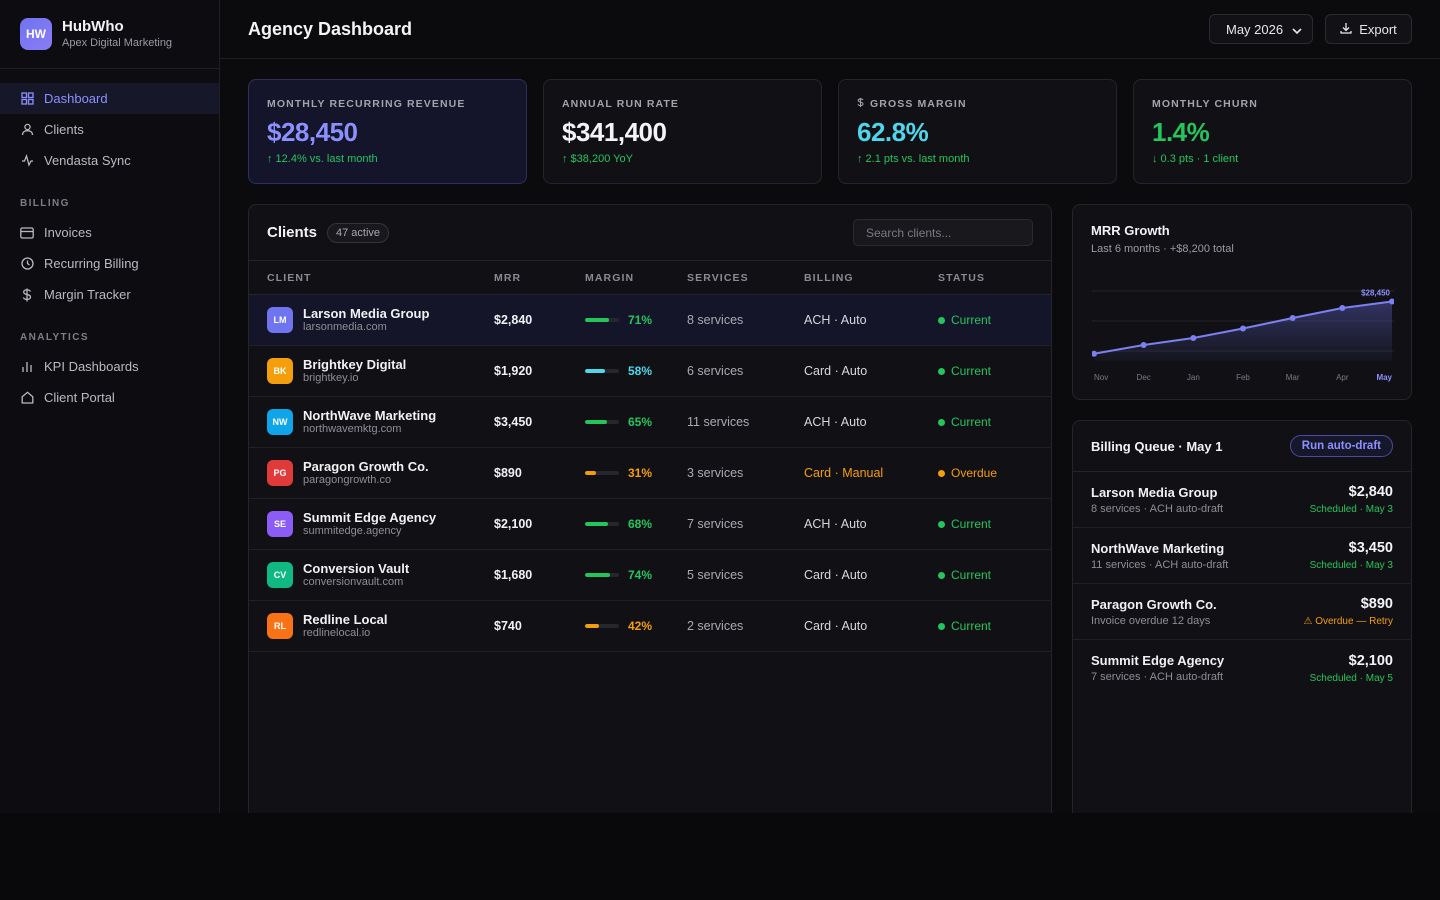 The image size is (1440, 900). What do you see at coordinates (356, 568) in the screenshot?
I see `client-name: Conversion Vault` at bounding box center [356, 568].